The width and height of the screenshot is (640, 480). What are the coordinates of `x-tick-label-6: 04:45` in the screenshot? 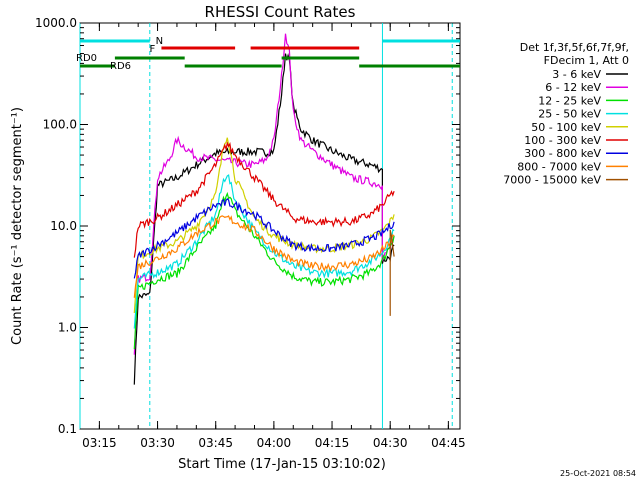 It's located at (448, 443).